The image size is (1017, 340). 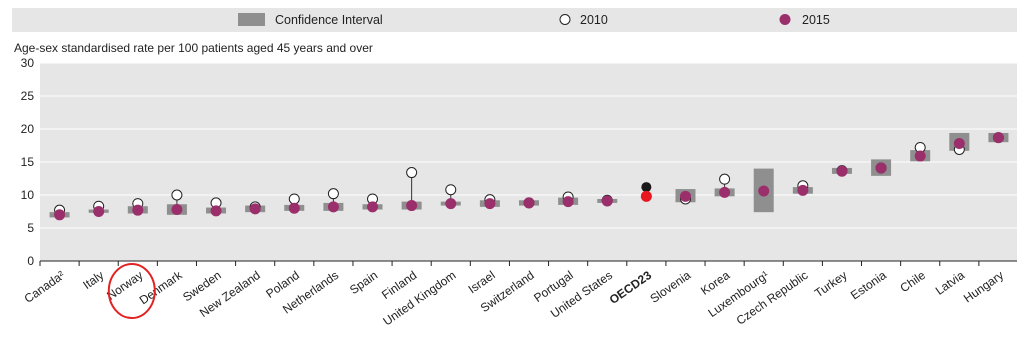 What do you see at coordinates (831, 284) in the screenshot?
I see `category-label: Turkey` at bounding box center [831, 284].